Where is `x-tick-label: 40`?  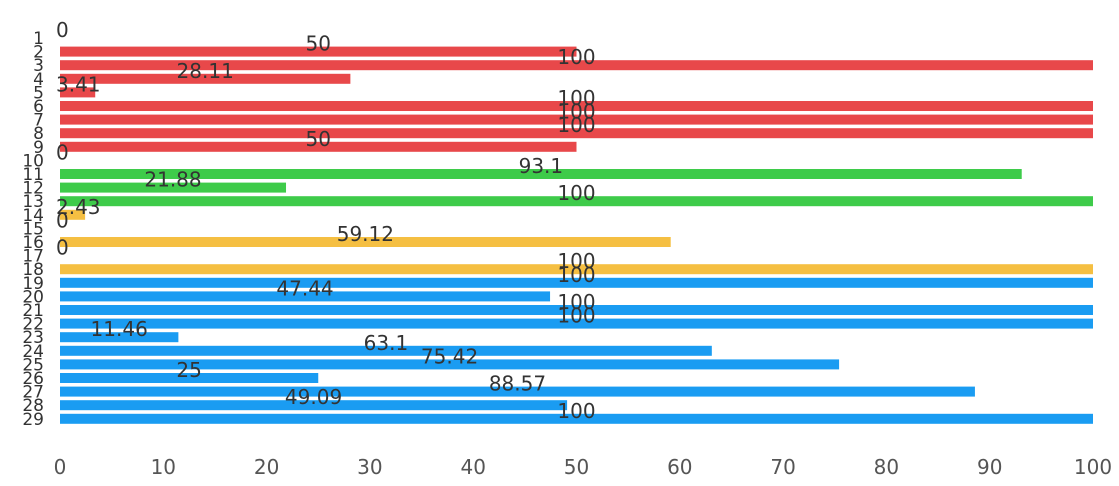 x-tick-label: 40 is located at coordinates (472, 467).